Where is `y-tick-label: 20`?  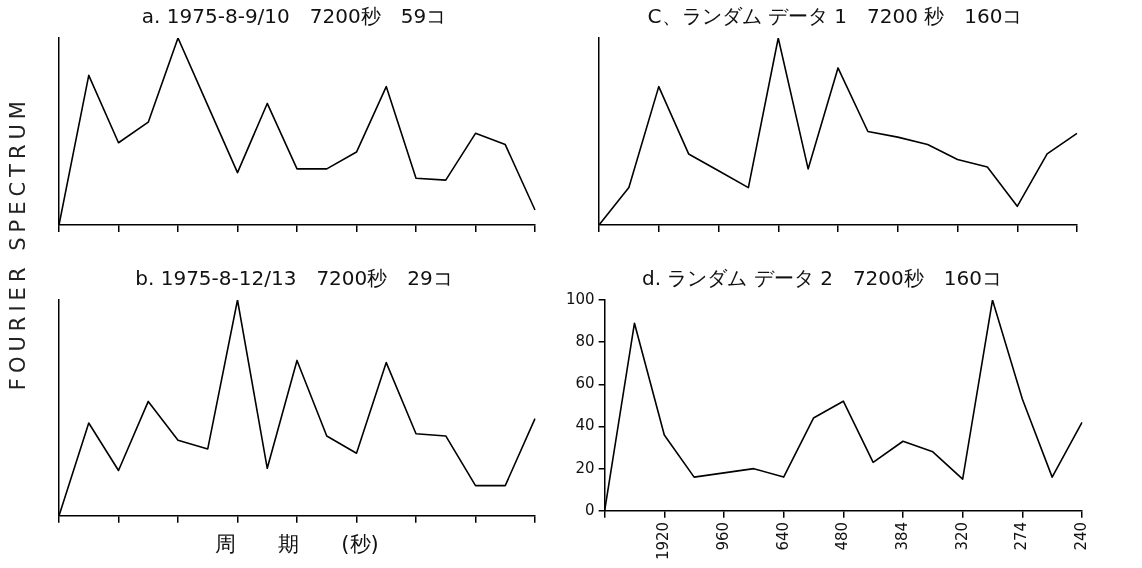
y-tick-label: 20 is located at coordinates (585, 467).